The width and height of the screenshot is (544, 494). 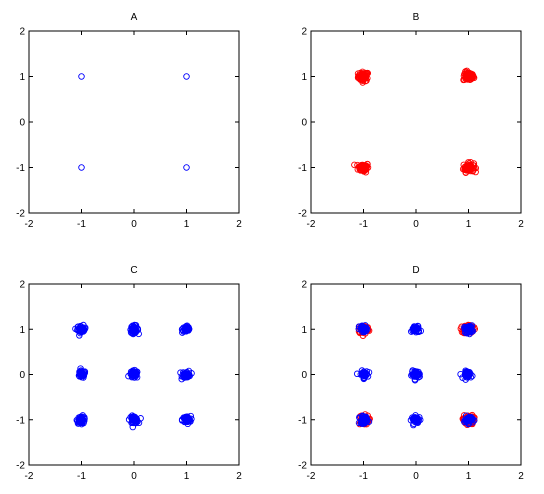 What do you see at coordinates (22, 285) in the screenshot?
I see `y-tick-label-c: 2` at bounding box center [22, 285].